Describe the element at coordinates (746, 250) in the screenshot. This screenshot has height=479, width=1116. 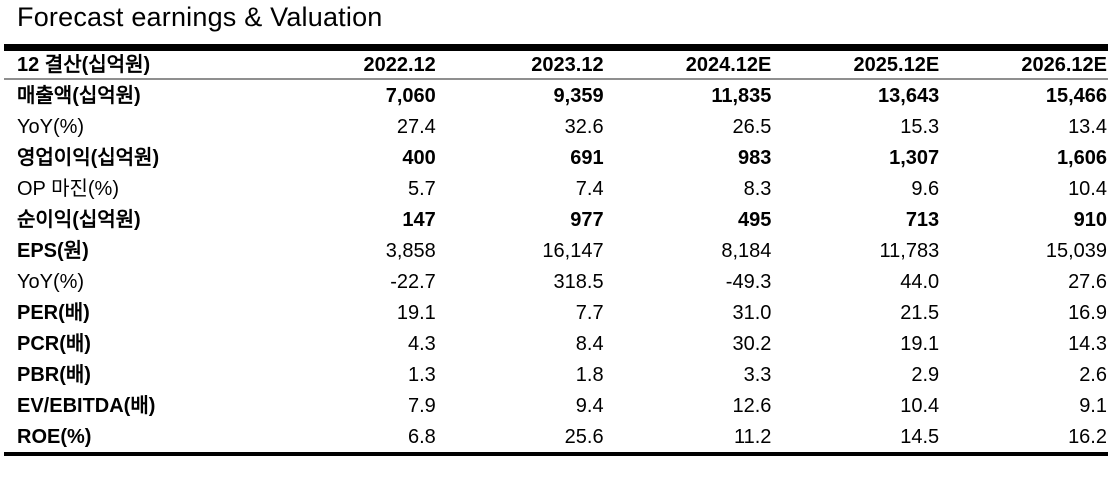
I see `cell-value: 8,184` at that location.